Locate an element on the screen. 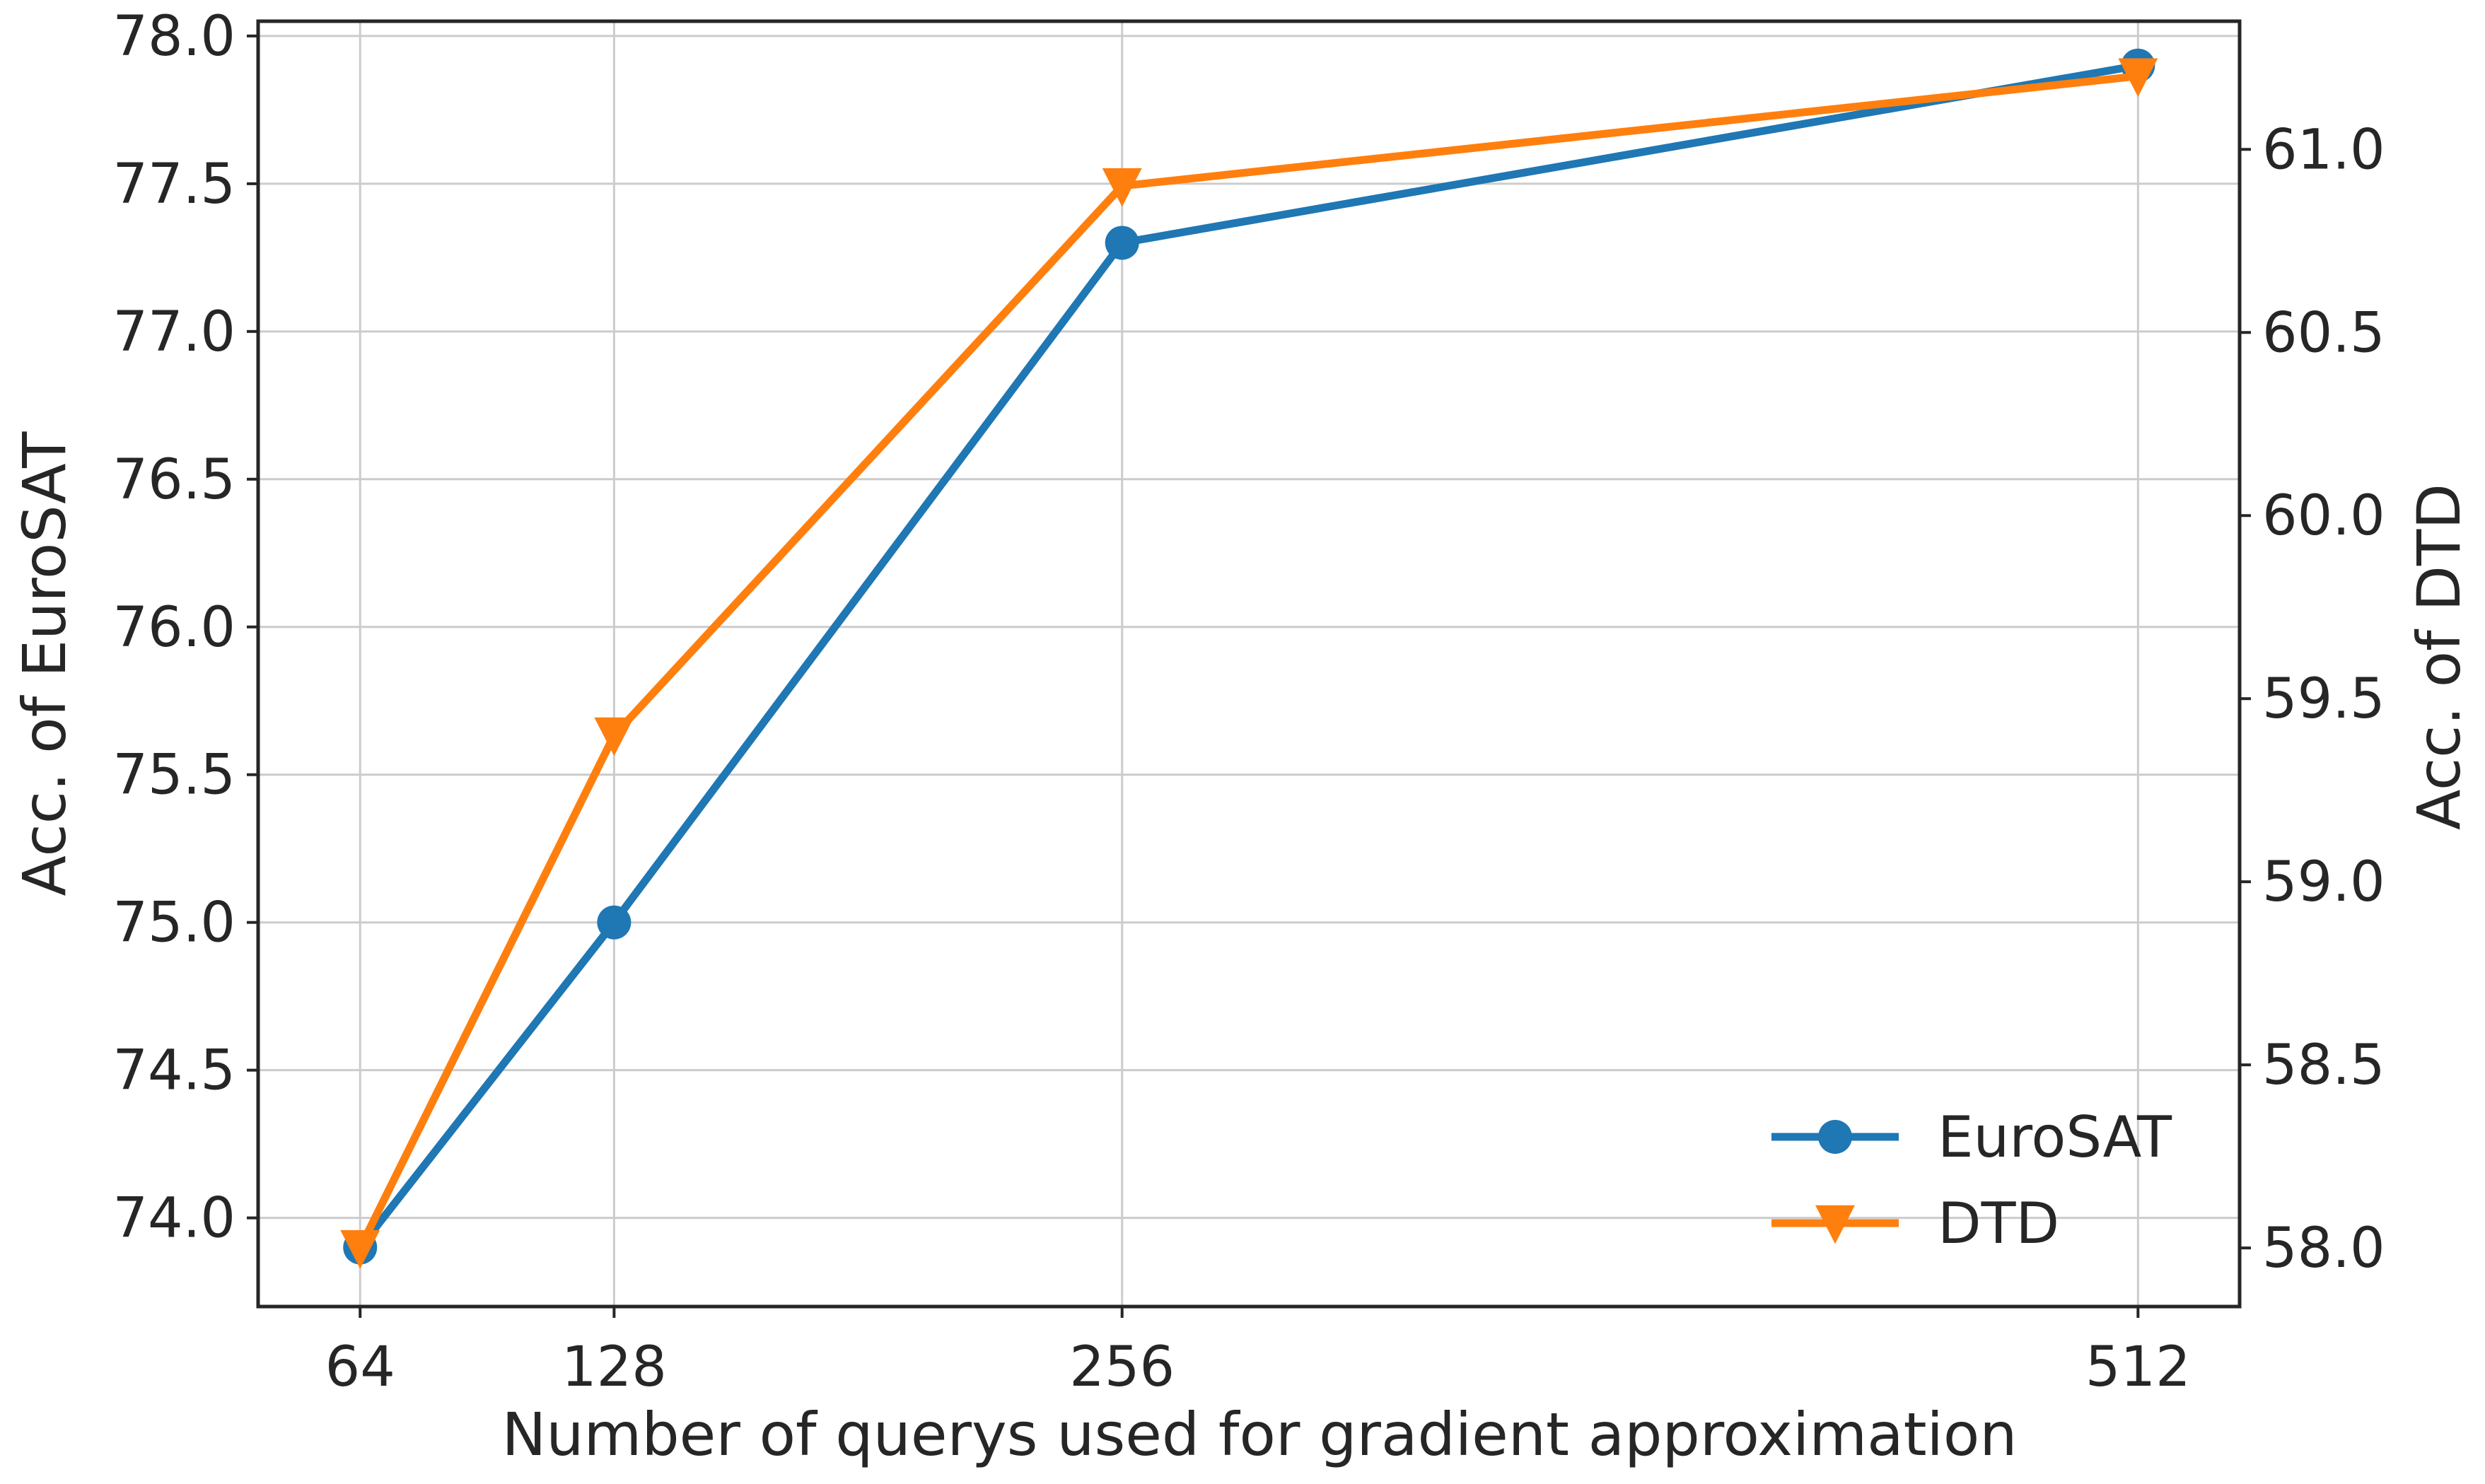 The width and height of the screenshot is (2485, 1484). legend: EuroSAT DTD is located at coordinates (1971, 1180).